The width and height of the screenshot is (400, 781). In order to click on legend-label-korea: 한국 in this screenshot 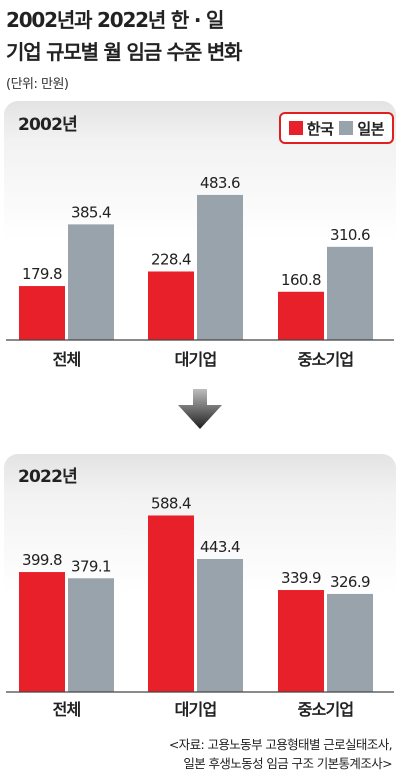, I will do `click(320, 128)`.